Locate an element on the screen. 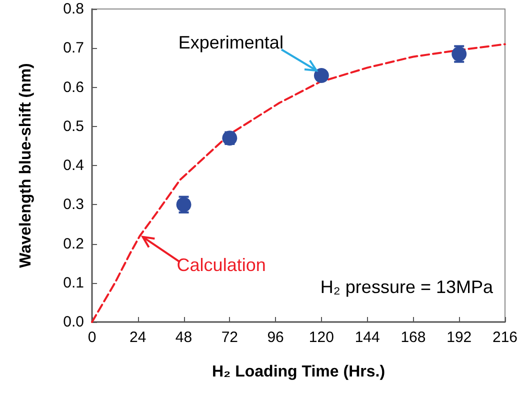 The height and width of the screenshot is (412, 523). x-tick-label: 168 is located at coordinates (413, 337).